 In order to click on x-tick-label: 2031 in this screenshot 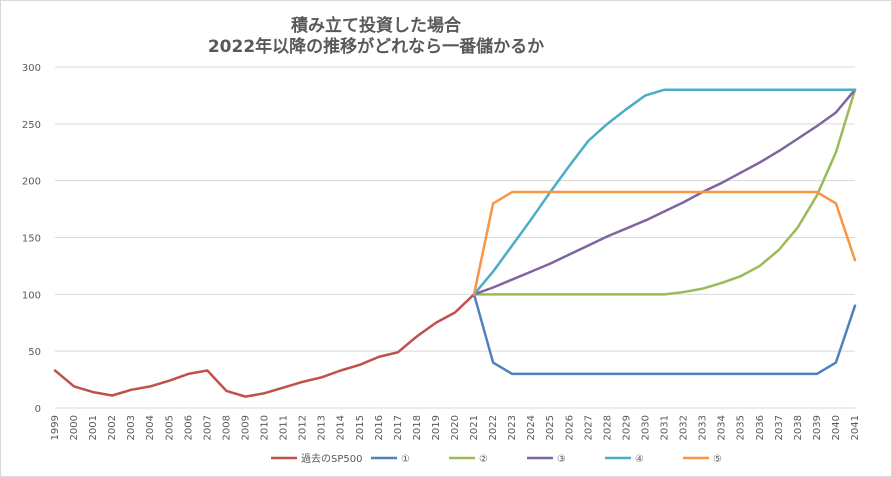, I will do `click(665, 427)`.